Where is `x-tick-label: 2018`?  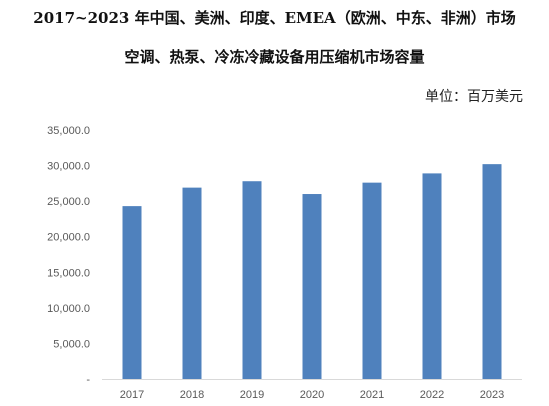 x-tick-label: 2018 is located at coordinates (192, 395).